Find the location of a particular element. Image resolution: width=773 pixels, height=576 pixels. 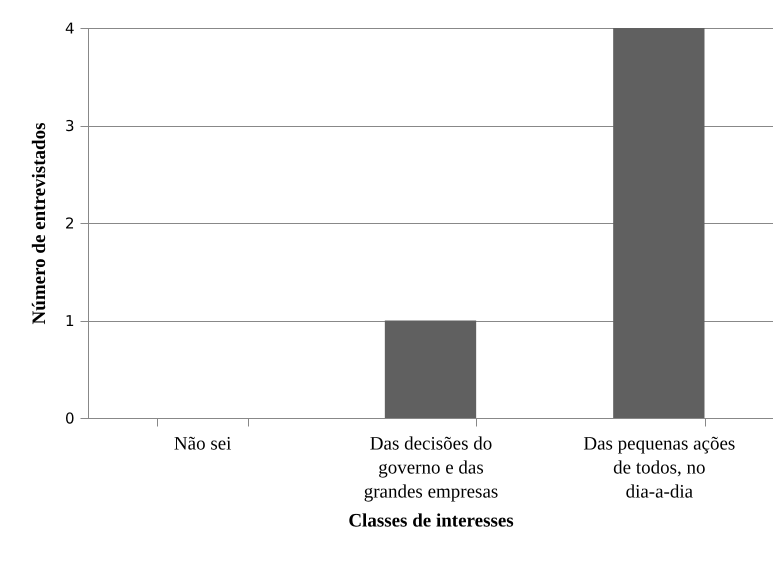

y-tick-label: 0 is located at coordinates (69, 419).